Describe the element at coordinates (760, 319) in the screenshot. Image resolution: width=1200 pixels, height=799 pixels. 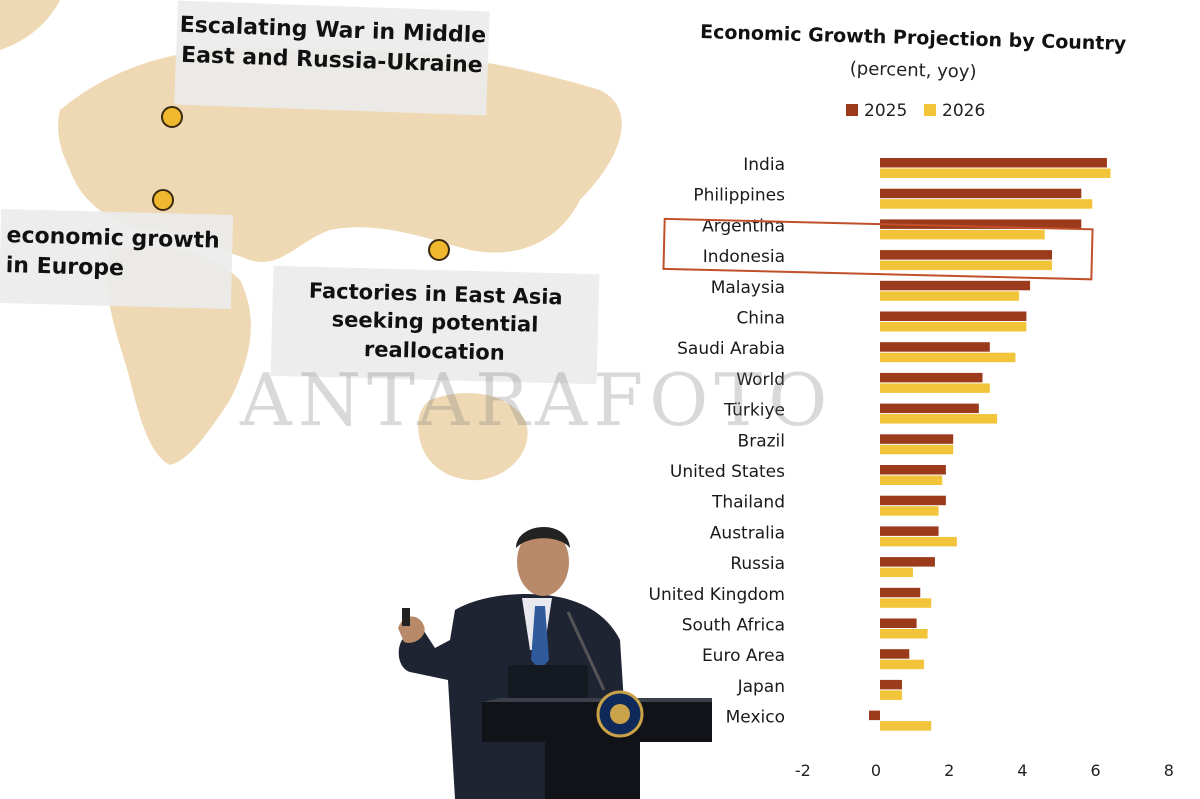
I see `category-label: China` at that location.